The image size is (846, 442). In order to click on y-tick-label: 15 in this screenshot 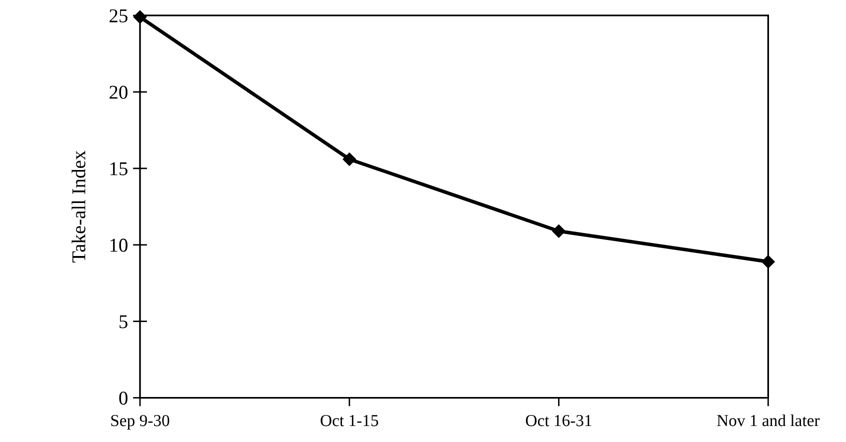, I will do `click(119, 169)`.